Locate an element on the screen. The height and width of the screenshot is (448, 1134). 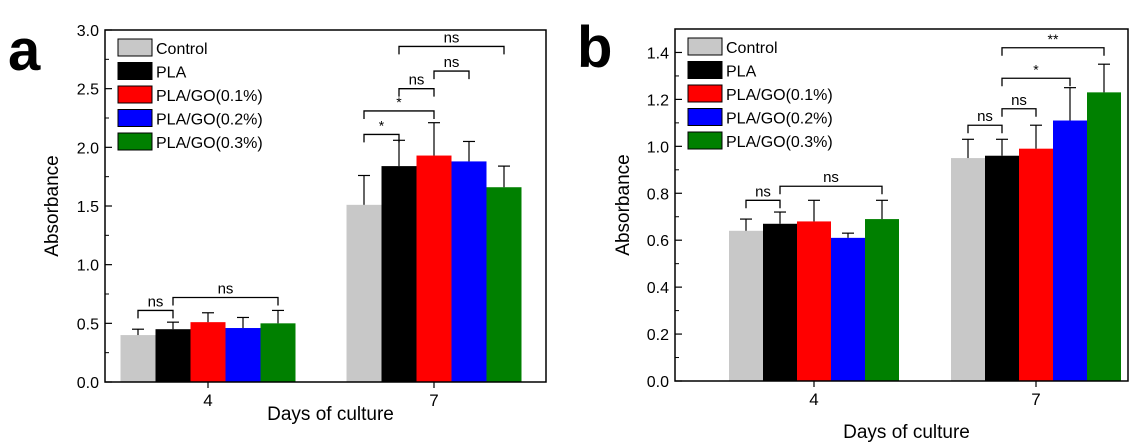
y-tick-label: 2.0 is located at coordinates (88, 148).